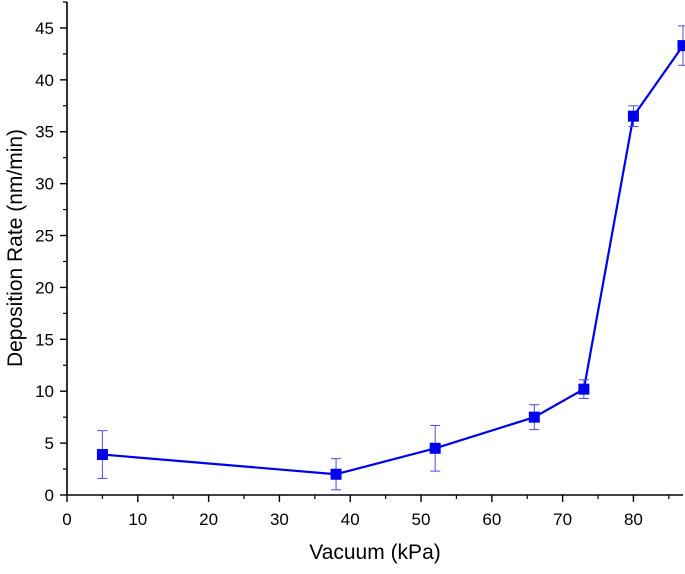 This screenshot has height=574, width=685. I want to click on x-tick-label: 80, so click(633, 519).